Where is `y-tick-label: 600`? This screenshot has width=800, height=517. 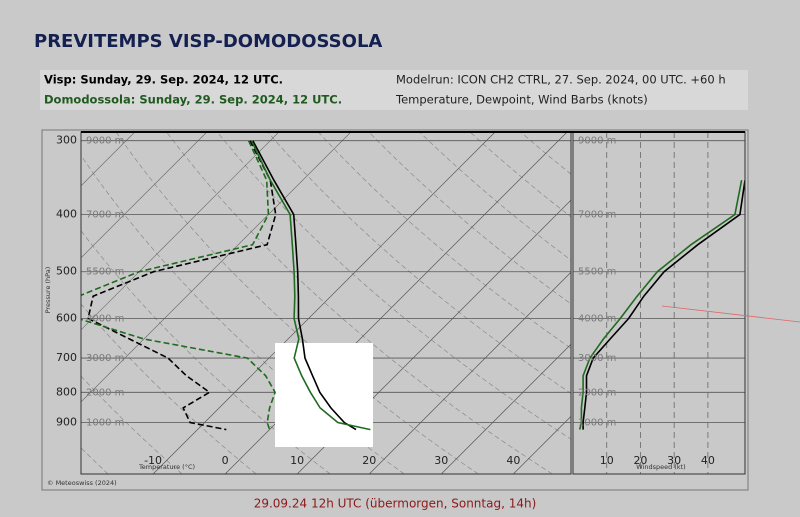
y-tick-label: 600 is located at coordinates (66, 318).